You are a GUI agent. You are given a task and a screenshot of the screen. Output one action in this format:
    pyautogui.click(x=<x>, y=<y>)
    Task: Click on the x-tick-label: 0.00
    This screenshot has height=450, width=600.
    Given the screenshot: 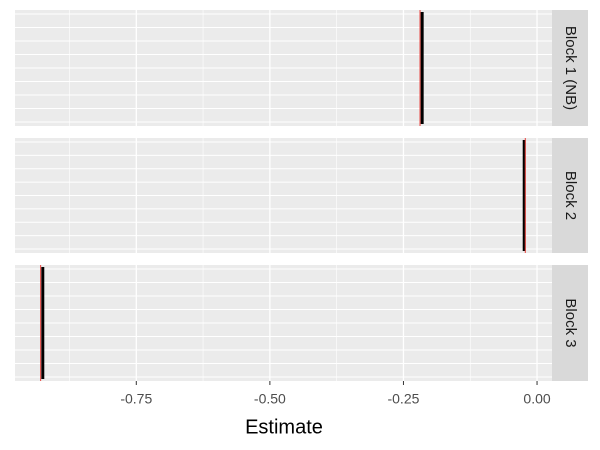 What is the action you would take?
    pyautogui.click(x=536, y=399)
    